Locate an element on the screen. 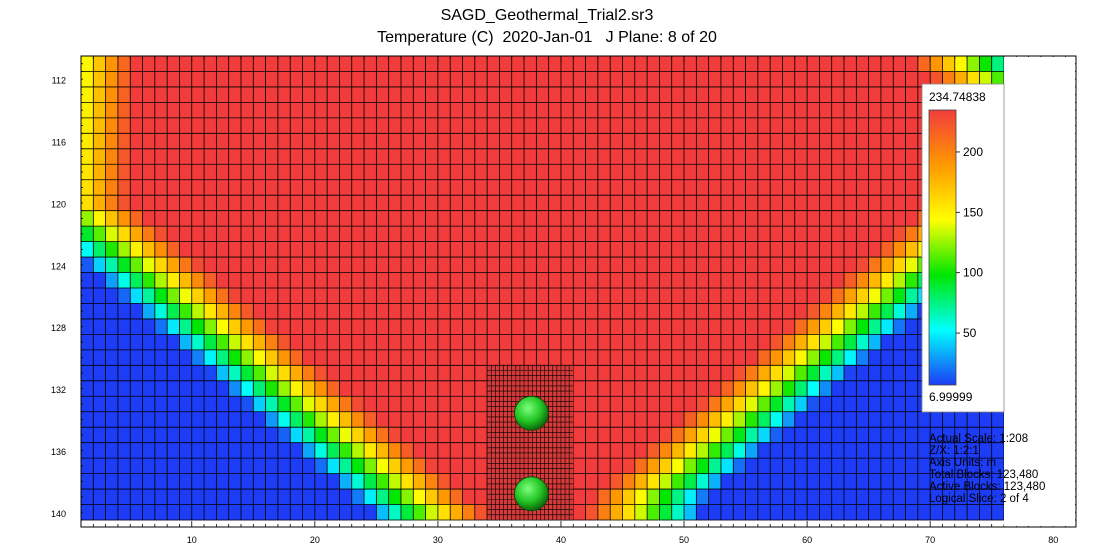  info-line: Active Blocks: 123,480 is located at coordinates (987, 487).